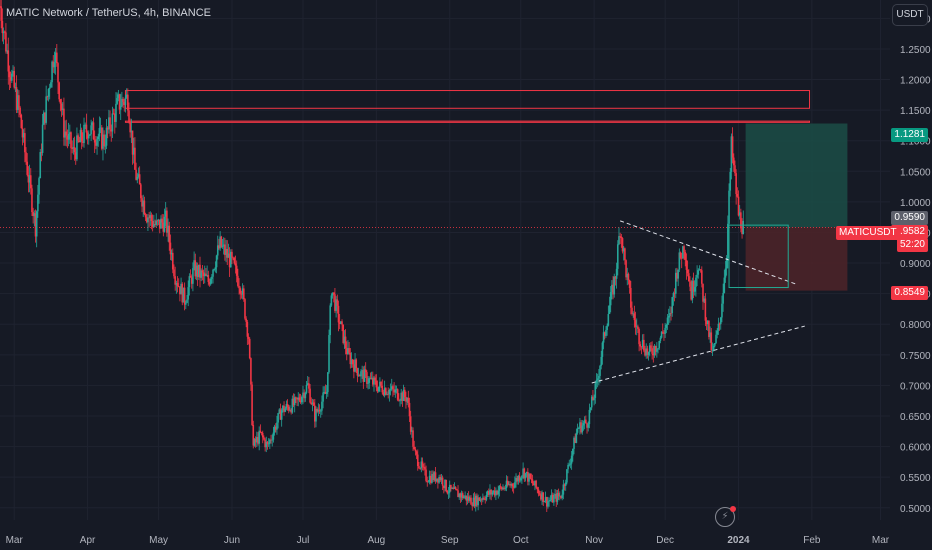 The image size is (932, 550). Describe the element at coordinates (232, 540) in the screenshot. I see `x-tick-label: Jun` at that location.